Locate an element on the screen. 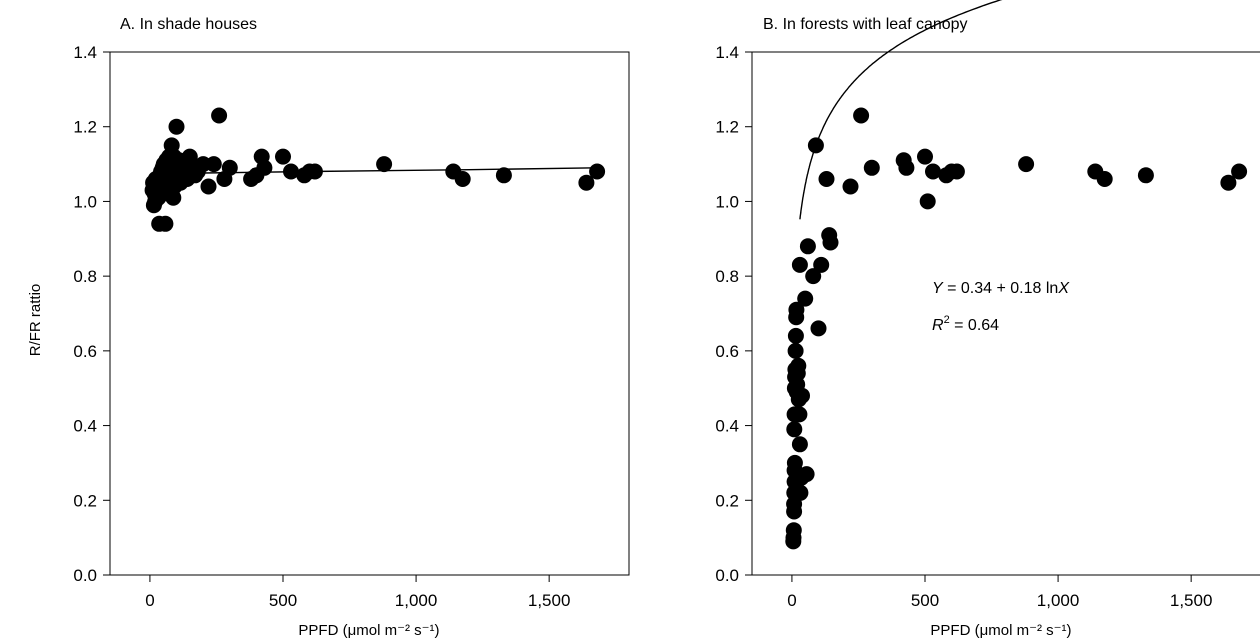  panel-b-x-tick-label: 1,000 is located at coordinates (1058, 600).